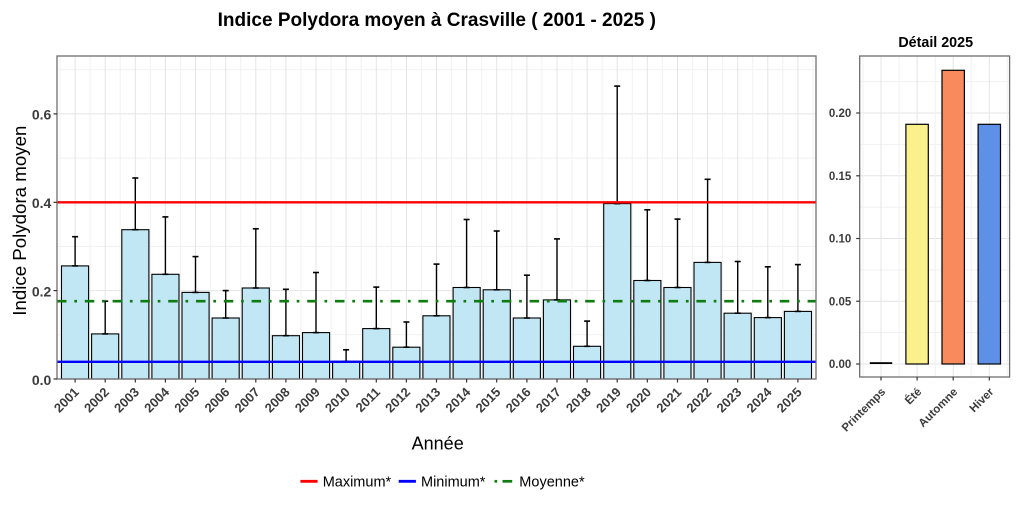 The width and height of the screenshot is (1024, 512). What do you see at coordinates (357, 483) in the screenshot?
I see `svg-text: Maximum*` at bounding box center [357, 483].